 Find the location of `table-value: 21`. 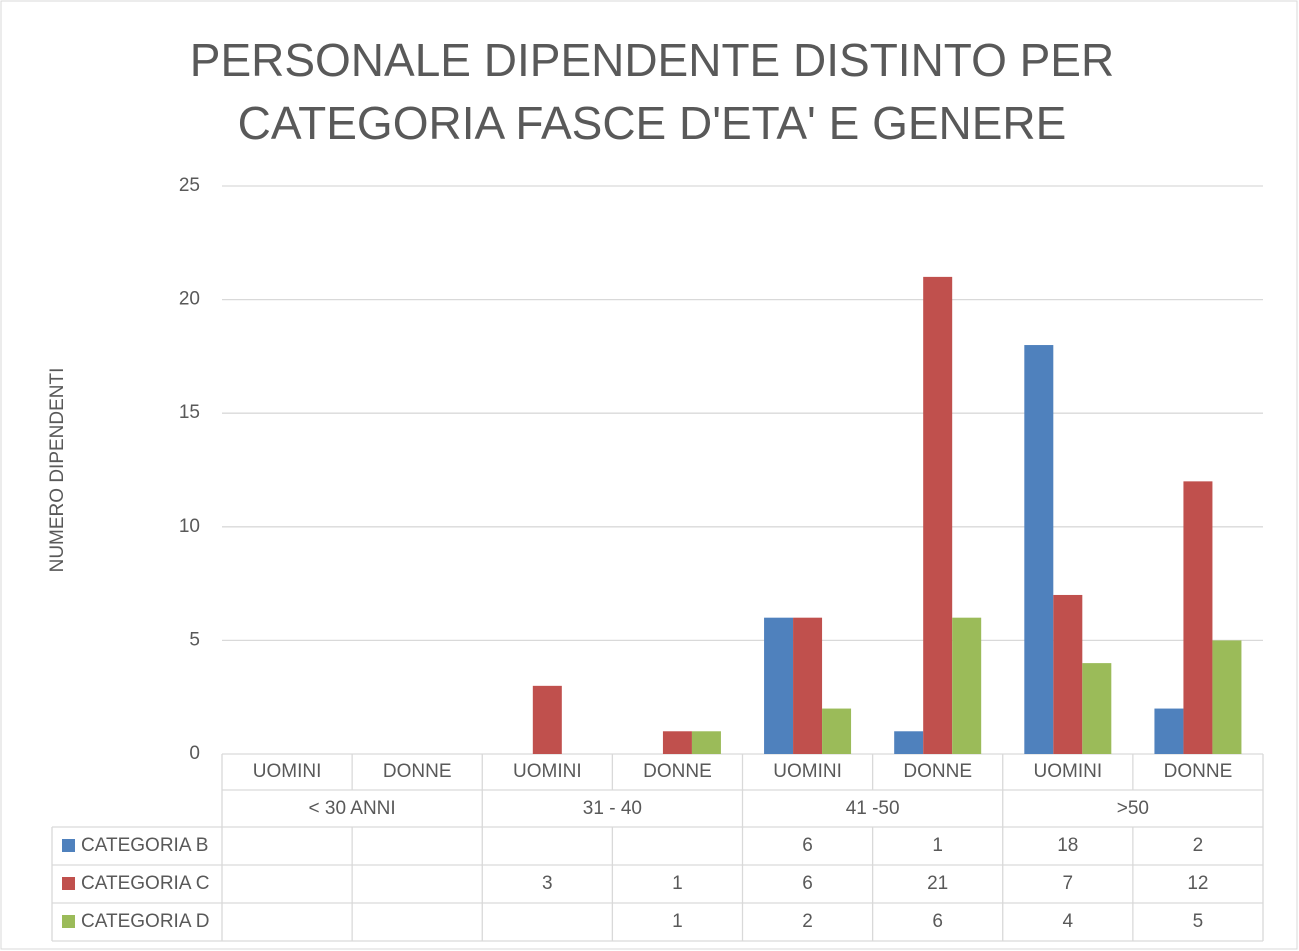

table-value: 21 is located at coordinates (937, 883).